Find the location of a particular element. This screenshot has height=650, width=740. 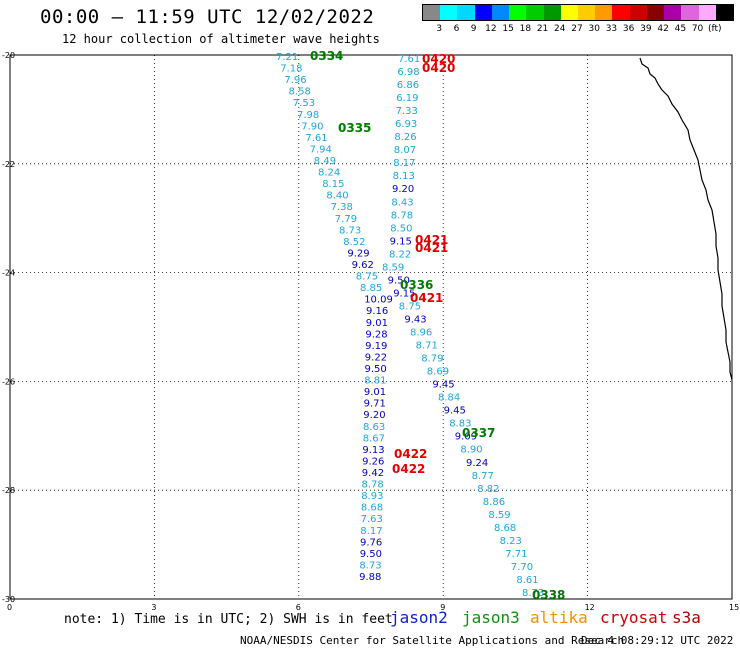

colorbar-label: 36 is located at coordinates (628, 29).